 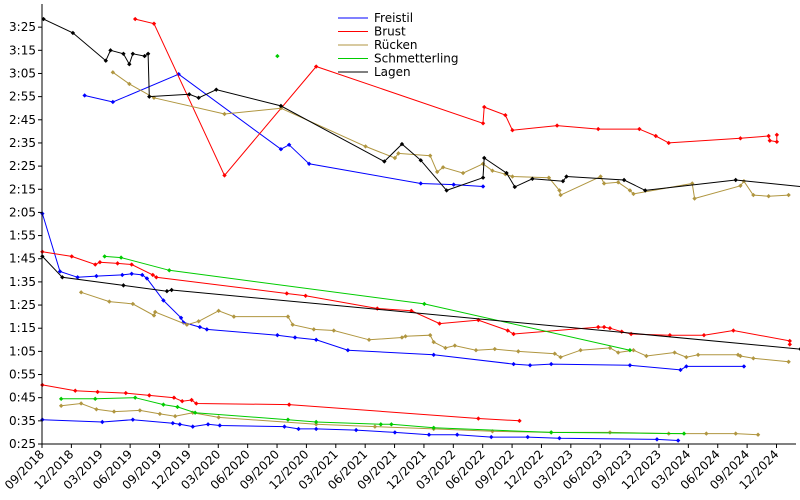 What do you see at coordinates (22, 212) in the screenshot?
I see `y-tick-label: 2:05` at bounding box center [22, 212].